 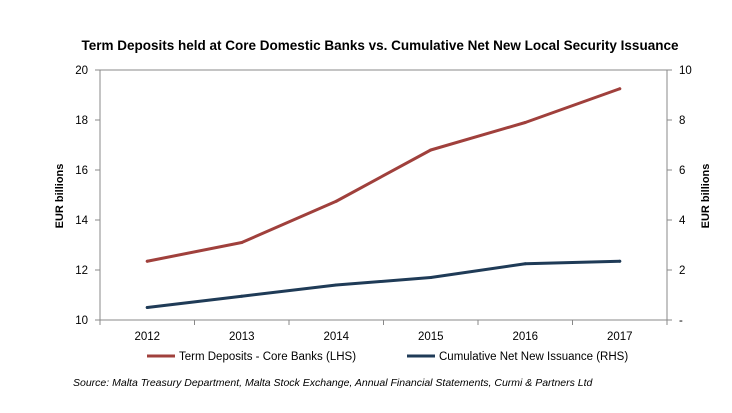 What do you see at coordinates (87, 196) in the screenshot?
I see `left-axis-ticks: 10 12 14 16 18 20` at bounding box center [87, 196].